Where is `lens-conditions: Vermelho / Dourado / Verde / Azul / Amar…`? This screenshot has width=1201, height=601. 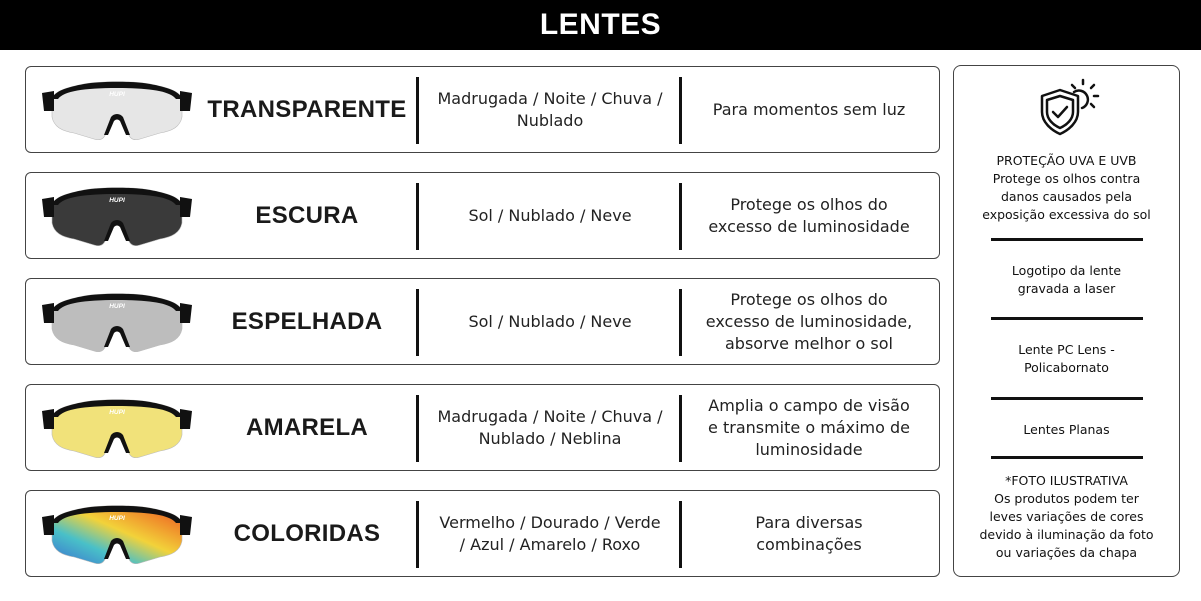
lens-conditions: Vermelho / Dourado / Verde / Azul / Amar… is located at coordinates (550, 533).